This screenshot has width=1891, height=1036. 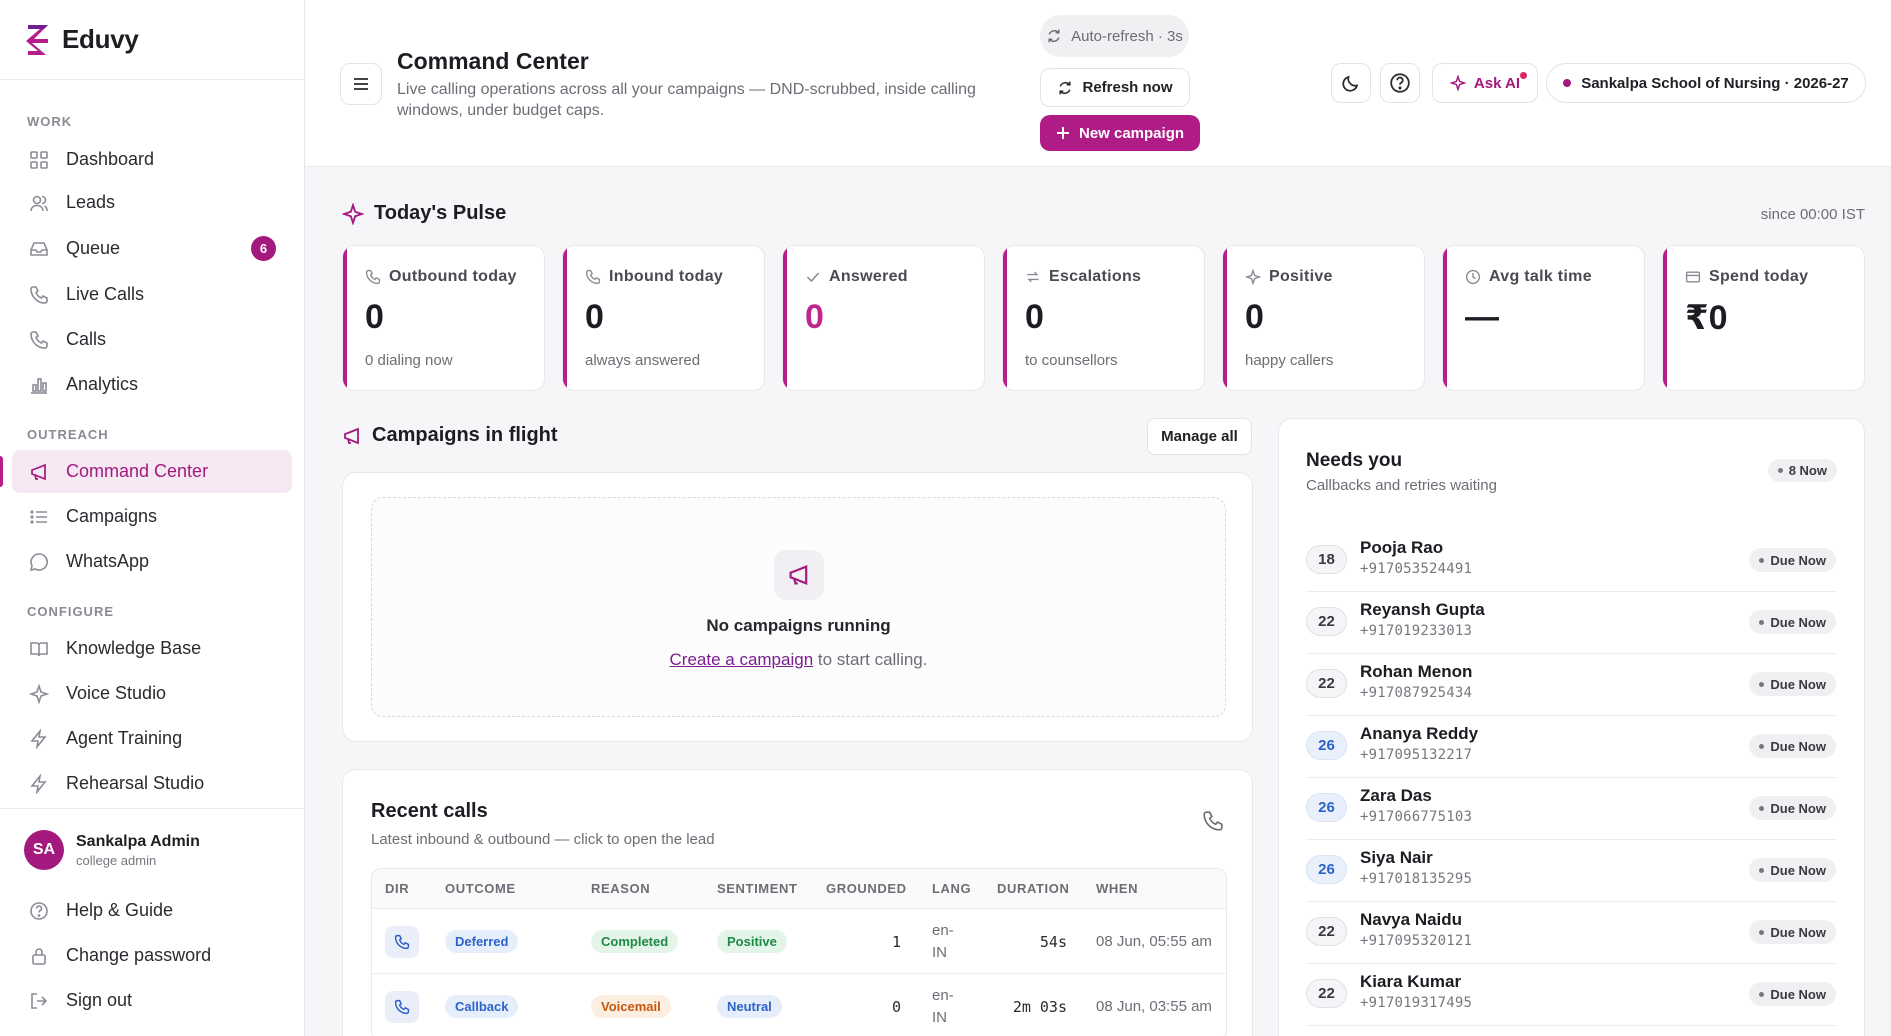 What do you see at coordinates (1114, 36) in the screenshot?
I see `auto-refresh-toggle: Auto-refresh · 3s` at bounding box center [1114, 36].